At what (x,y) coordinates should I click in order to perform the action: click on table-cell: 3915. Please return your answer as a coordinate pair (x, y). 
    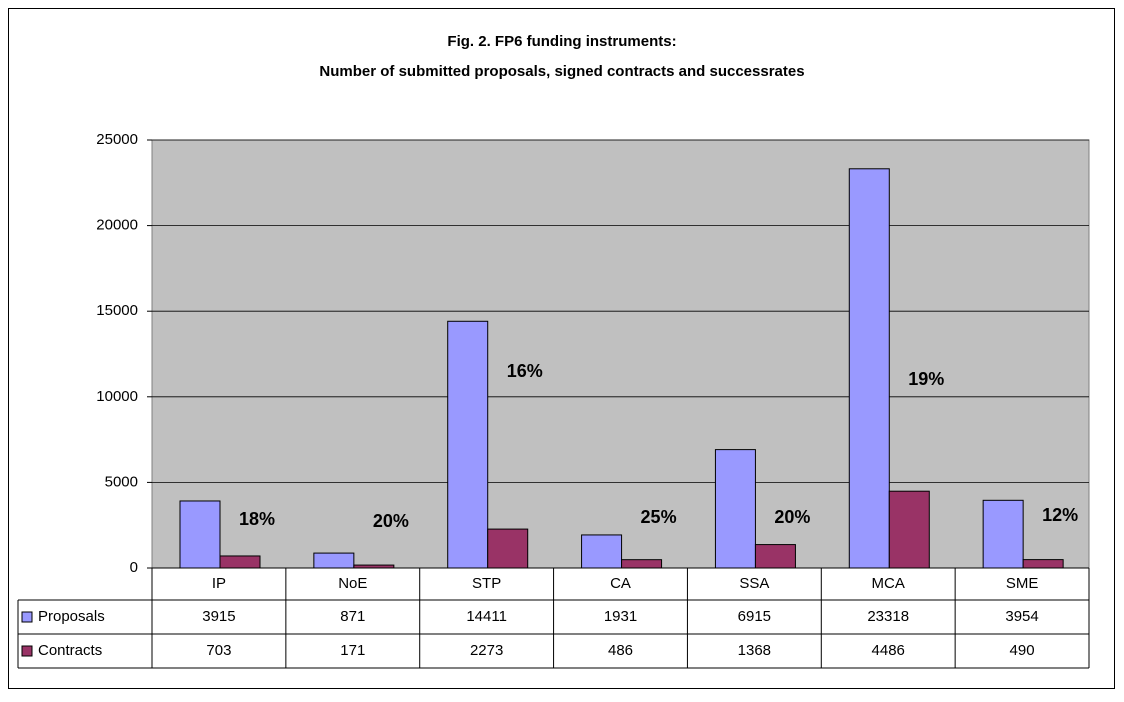
    Looking at the image, I should click on (218, 616).